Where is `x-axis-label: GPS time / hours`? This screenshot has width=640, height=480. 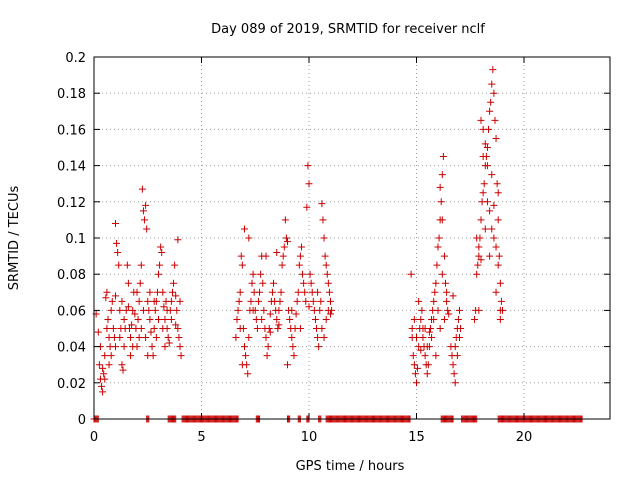 x-axis-label: GPS time / hours is located at coordinates (350, 466).